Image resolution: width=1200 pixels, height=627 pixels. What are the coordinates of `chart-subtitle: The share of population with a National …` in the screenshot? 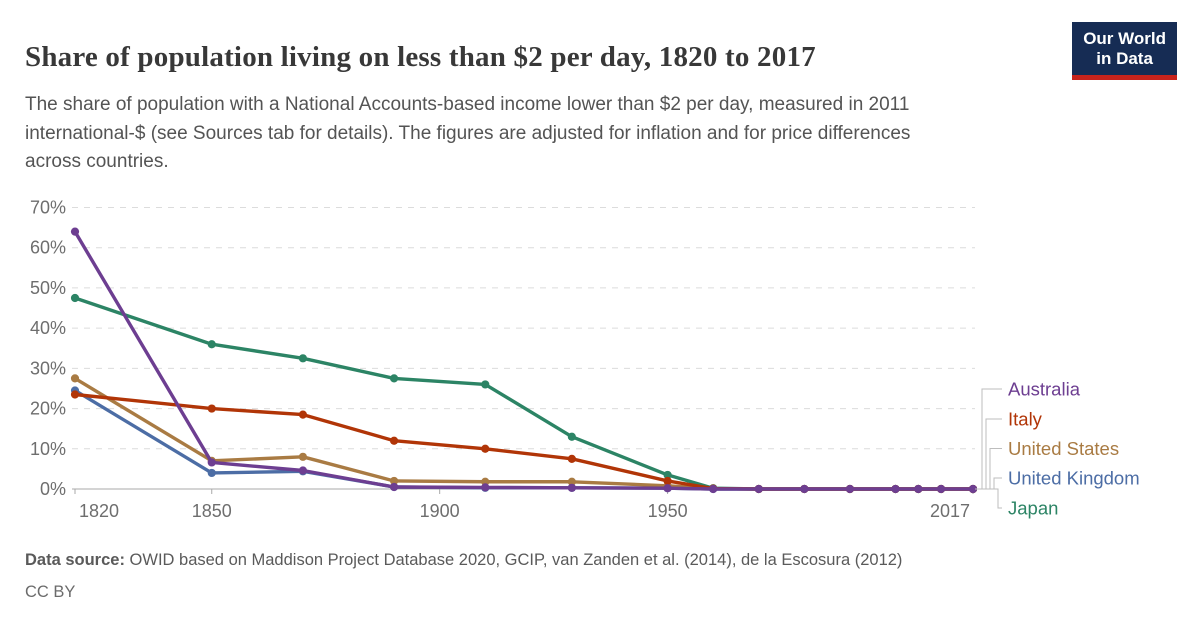 It's located at (595, 134).